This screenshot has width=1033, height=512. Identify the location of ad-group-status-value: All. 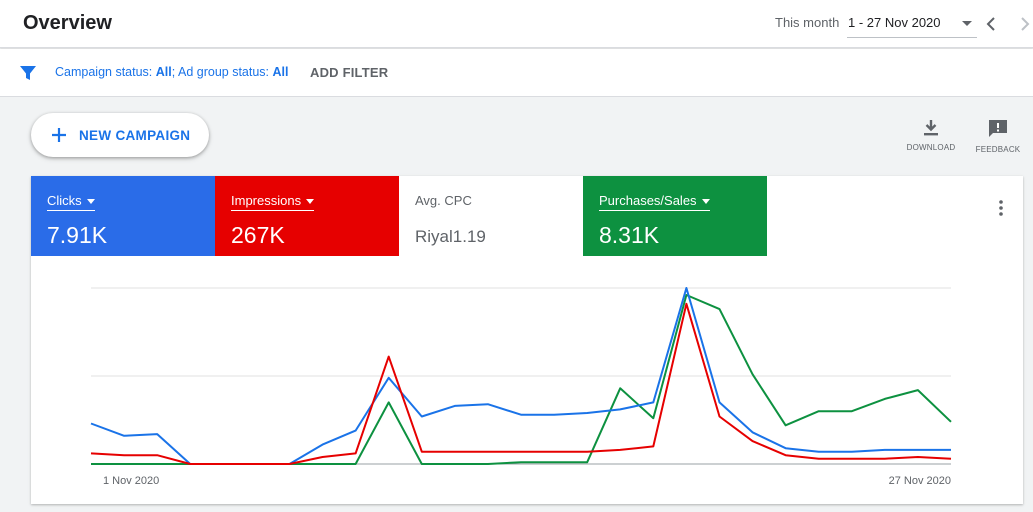
(280, 72).